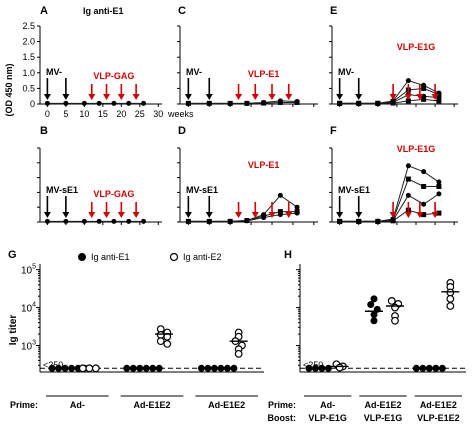 The height and width of the screenshot is (427, 474). Describe the element at coordinates (416, 47) in the screenshot. I see `boost-label: VLP-E1G` at that location.